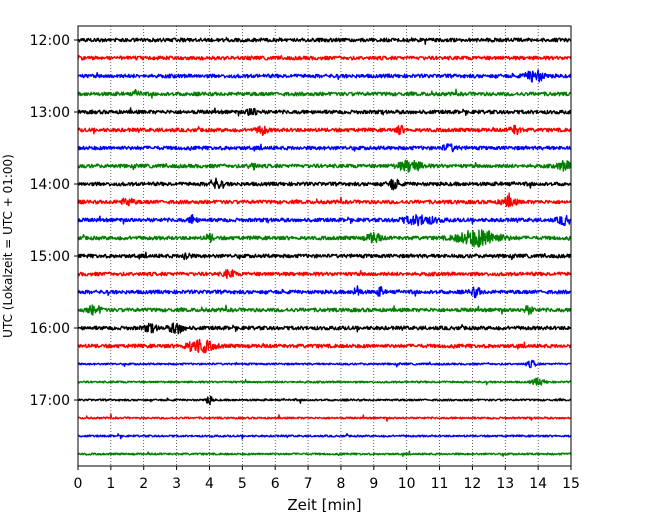 Image resolution: width=650 pixels, height=520 pixels. What do you see at coordinates (472, 484) in the screenshot?
I see `x-tick-label: 12` at bounding box center [472, 484].